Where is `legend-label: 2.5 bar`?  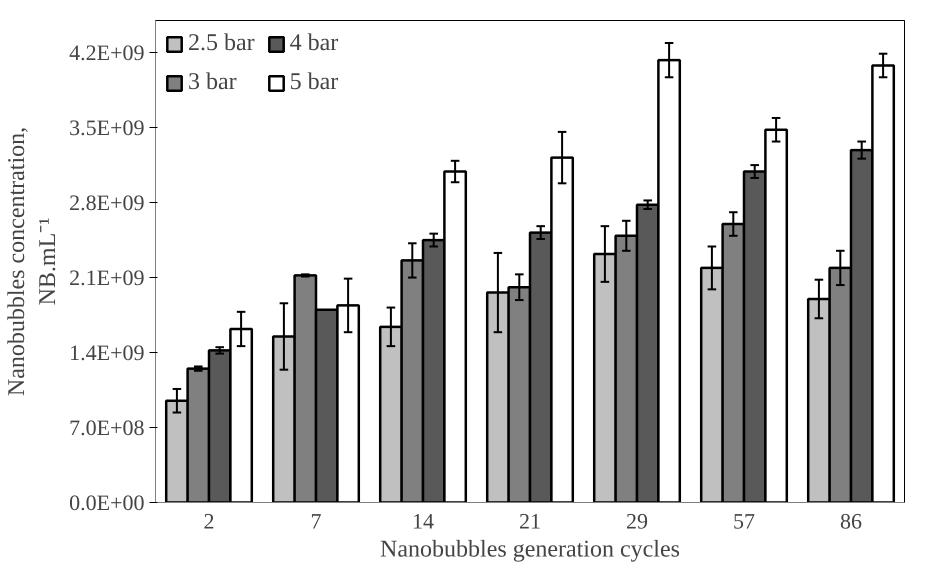 legend-label: 2.5 bar is located at coordinates (221, 43).